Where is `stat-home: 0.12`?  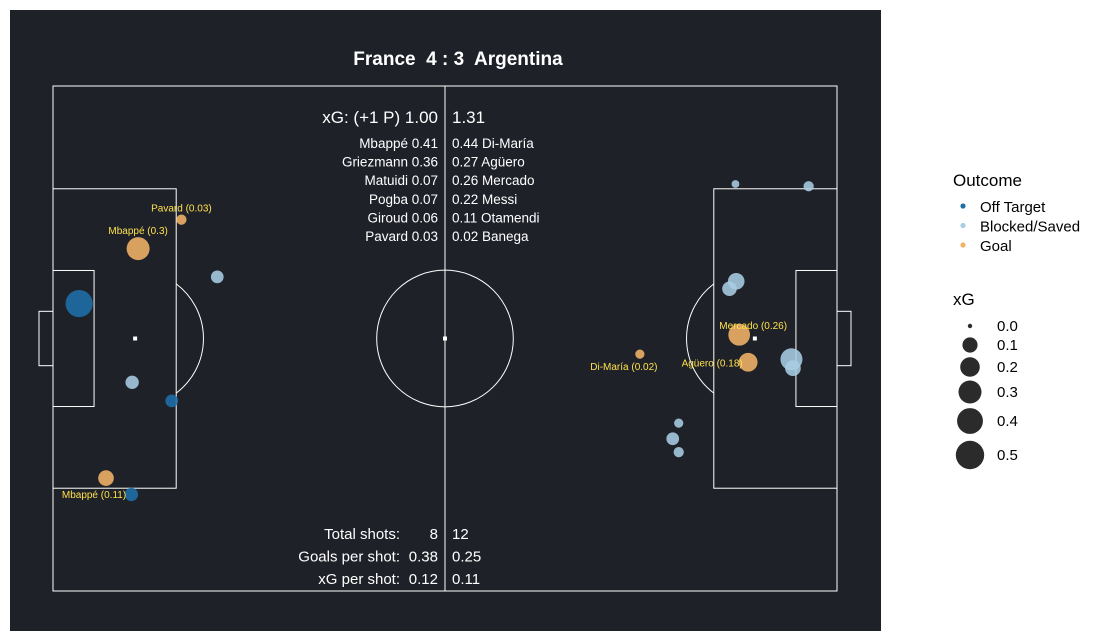
stat-home: 0.12 is located at coordinates (423, 579).